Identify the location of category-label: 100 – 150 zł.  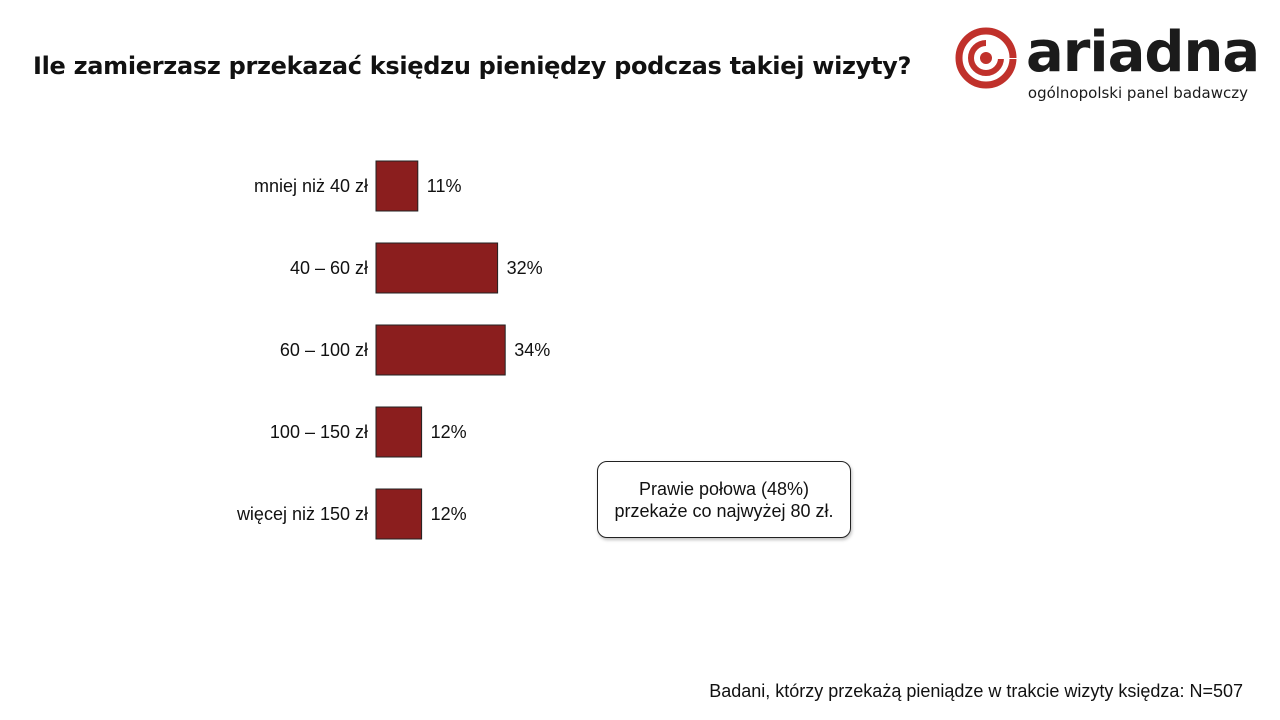
(319, 432).